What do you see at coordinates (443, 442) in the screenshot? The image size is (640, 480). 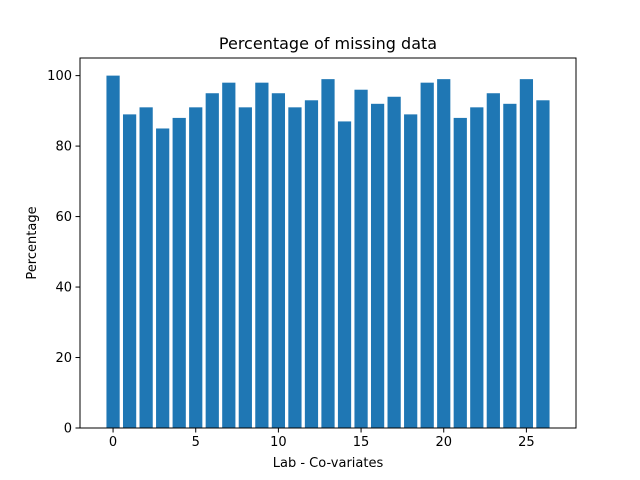 I see `x-tick-label: 20` at bounding box center [443, 442].